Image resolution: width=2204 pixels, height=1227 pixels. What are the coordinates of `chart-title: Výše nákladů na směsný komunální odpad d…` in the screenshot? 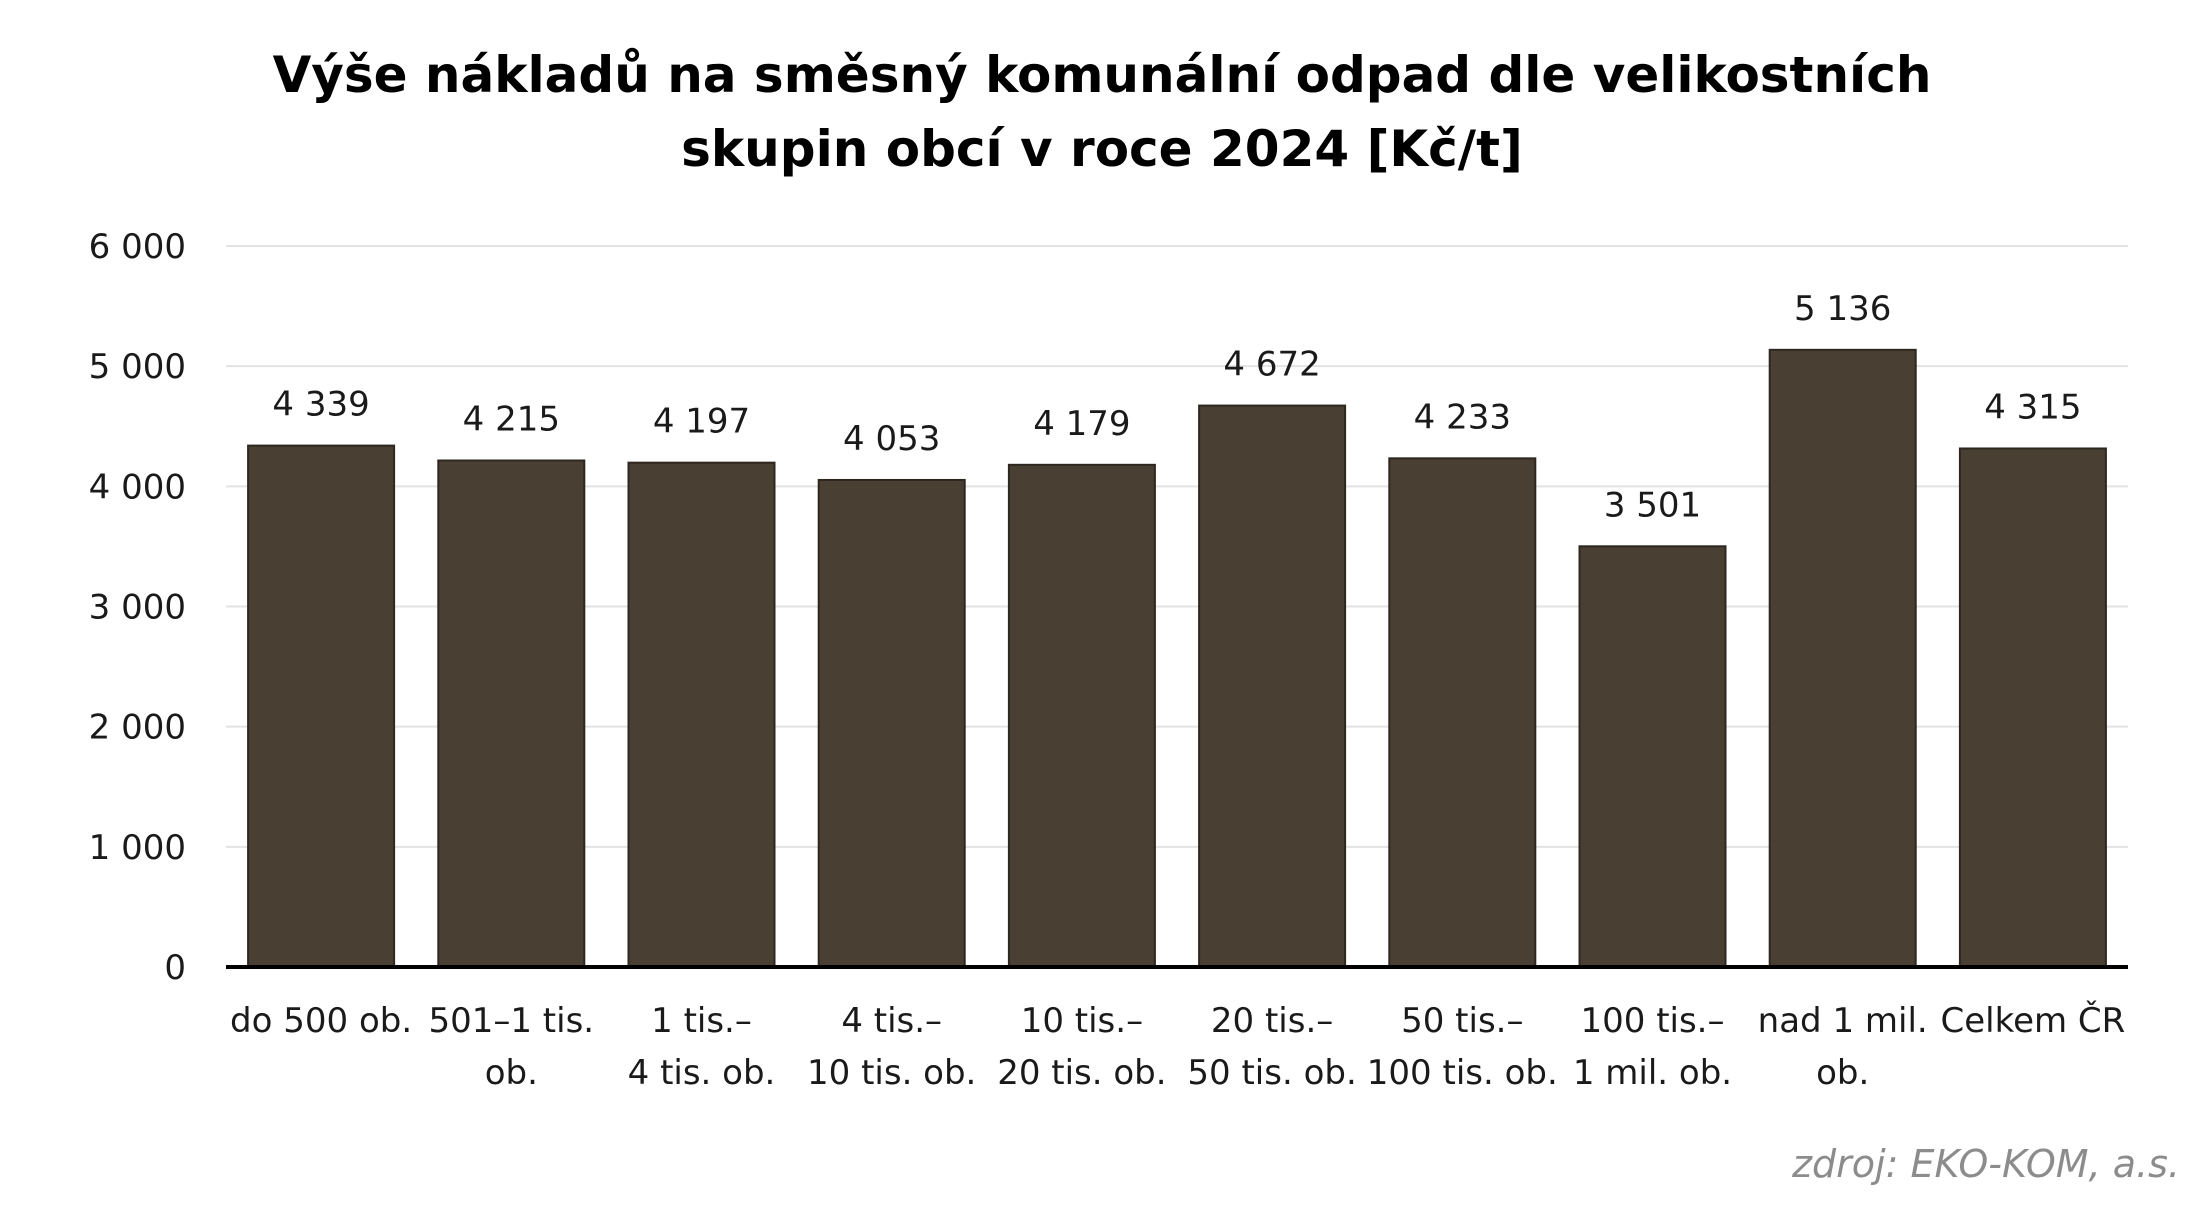 It's located at (1102, 112).